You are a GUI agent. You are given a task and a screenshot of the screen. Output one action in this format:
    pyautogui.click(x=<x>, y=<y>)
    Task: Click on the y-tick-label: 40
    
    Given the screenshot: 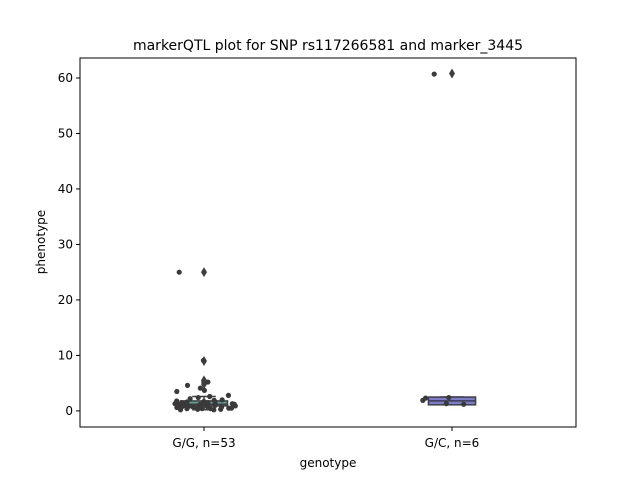 What is the action you would take?
    pyautogui.click(x=65, y=189)
    